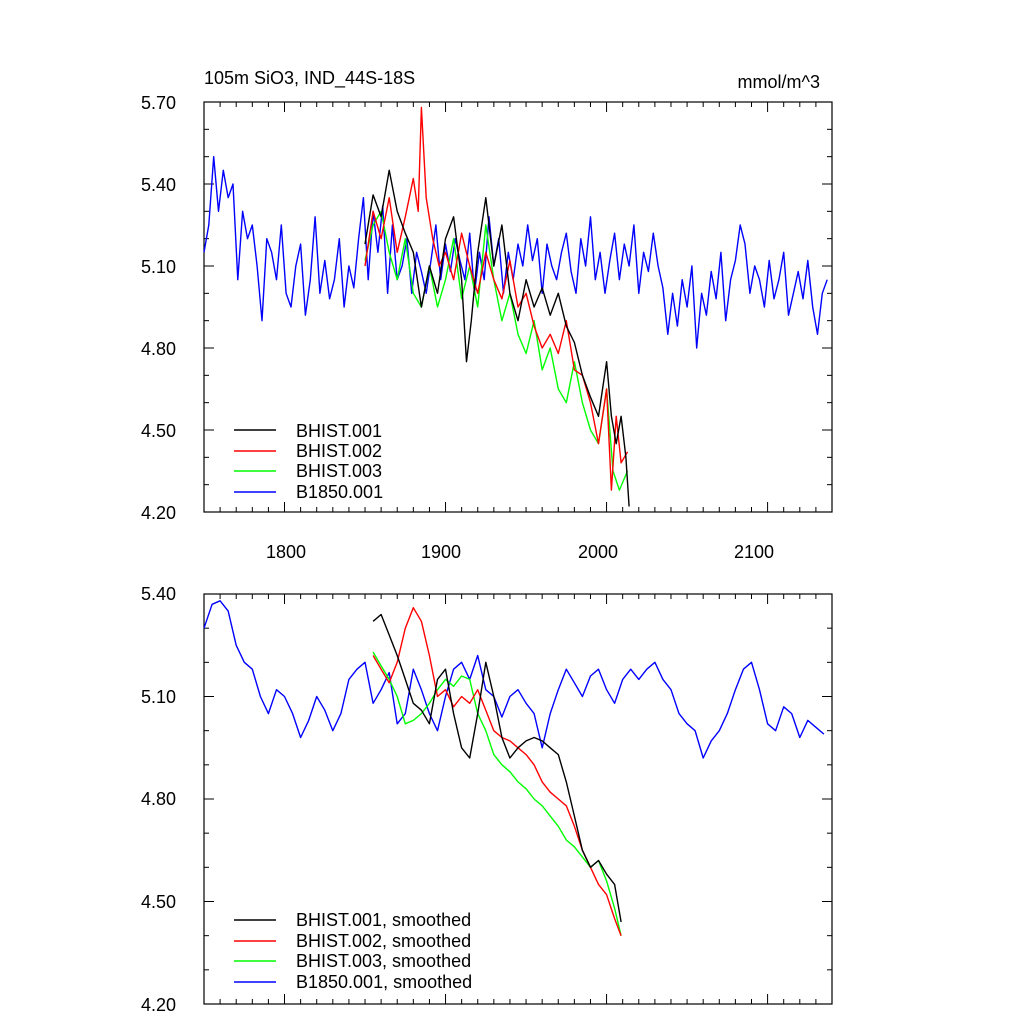  What do you see at coordinates (383, 961) in the screenshot?
I see `legend-label: BHIST.003, smoothed` at bounding box center [383, 961].